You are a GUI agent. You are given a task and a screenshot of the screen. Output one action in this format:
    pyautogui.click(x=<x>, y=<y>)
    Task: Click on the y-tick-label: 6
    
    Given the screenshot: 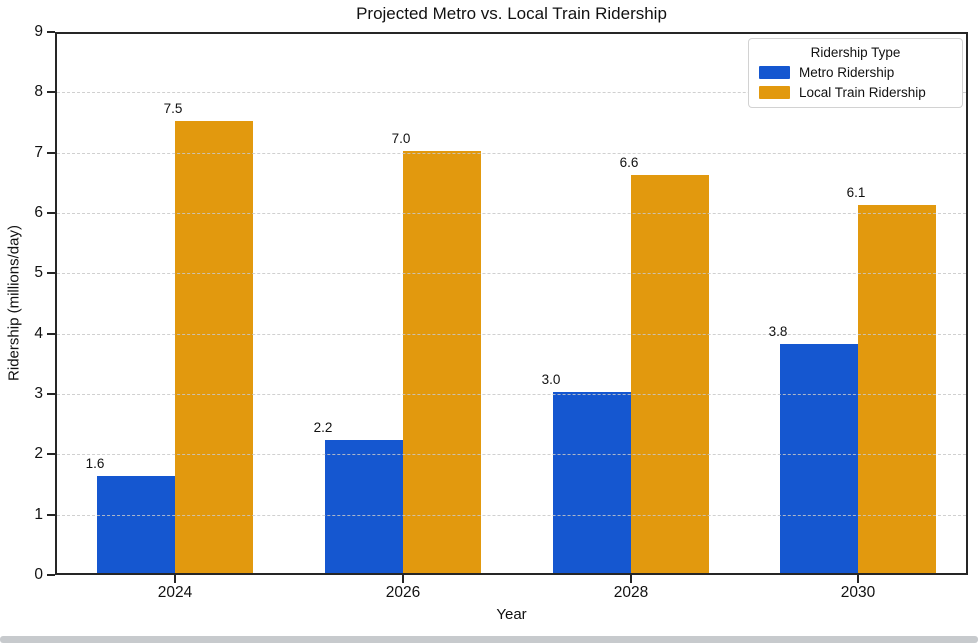 What is the action you would take?
    pyautogui.click(x=38, y=212)
    